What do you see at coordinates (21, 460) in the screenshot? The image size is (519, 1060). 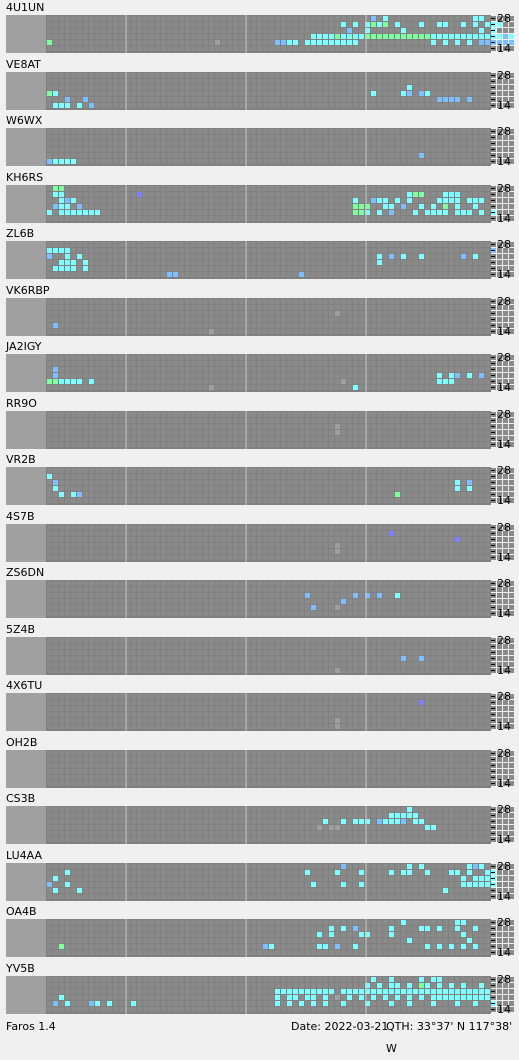 I see `beacon-name: VR2B` at bounding box center [21, 460].